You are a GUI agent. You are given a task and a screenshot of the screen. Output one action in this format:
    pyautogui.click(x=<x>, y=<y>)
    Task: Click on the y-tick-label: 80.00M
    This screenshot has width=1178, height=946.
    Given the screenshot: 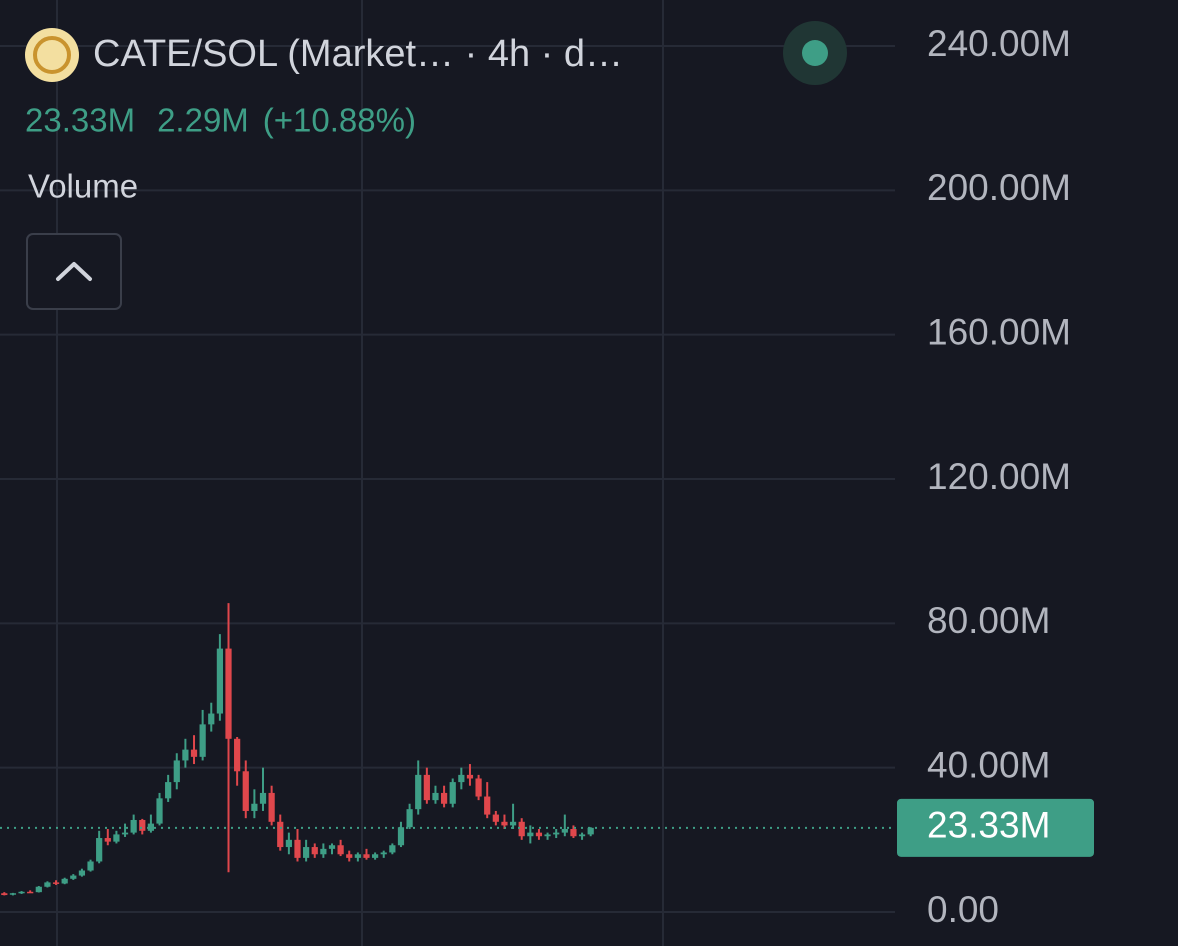 What is the action you would take?
    pyautogui.click(x=988, y=620)
    